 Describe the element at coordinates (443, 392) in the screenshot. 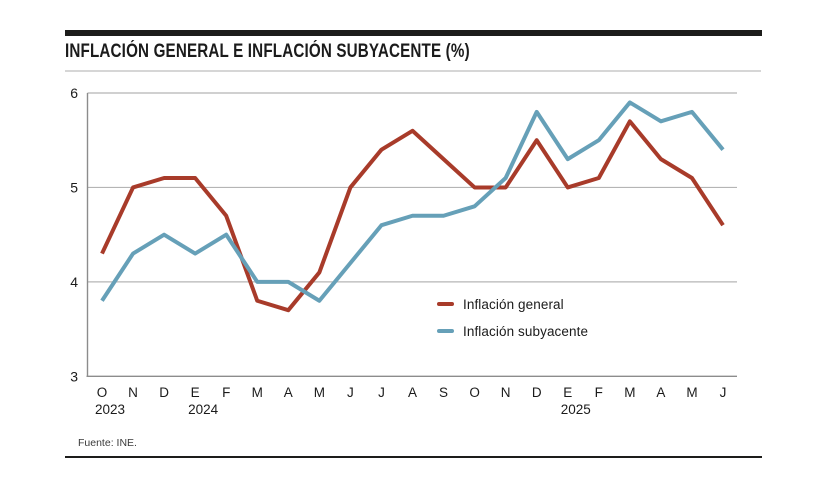

I see `x-tick-label: S` at that location.